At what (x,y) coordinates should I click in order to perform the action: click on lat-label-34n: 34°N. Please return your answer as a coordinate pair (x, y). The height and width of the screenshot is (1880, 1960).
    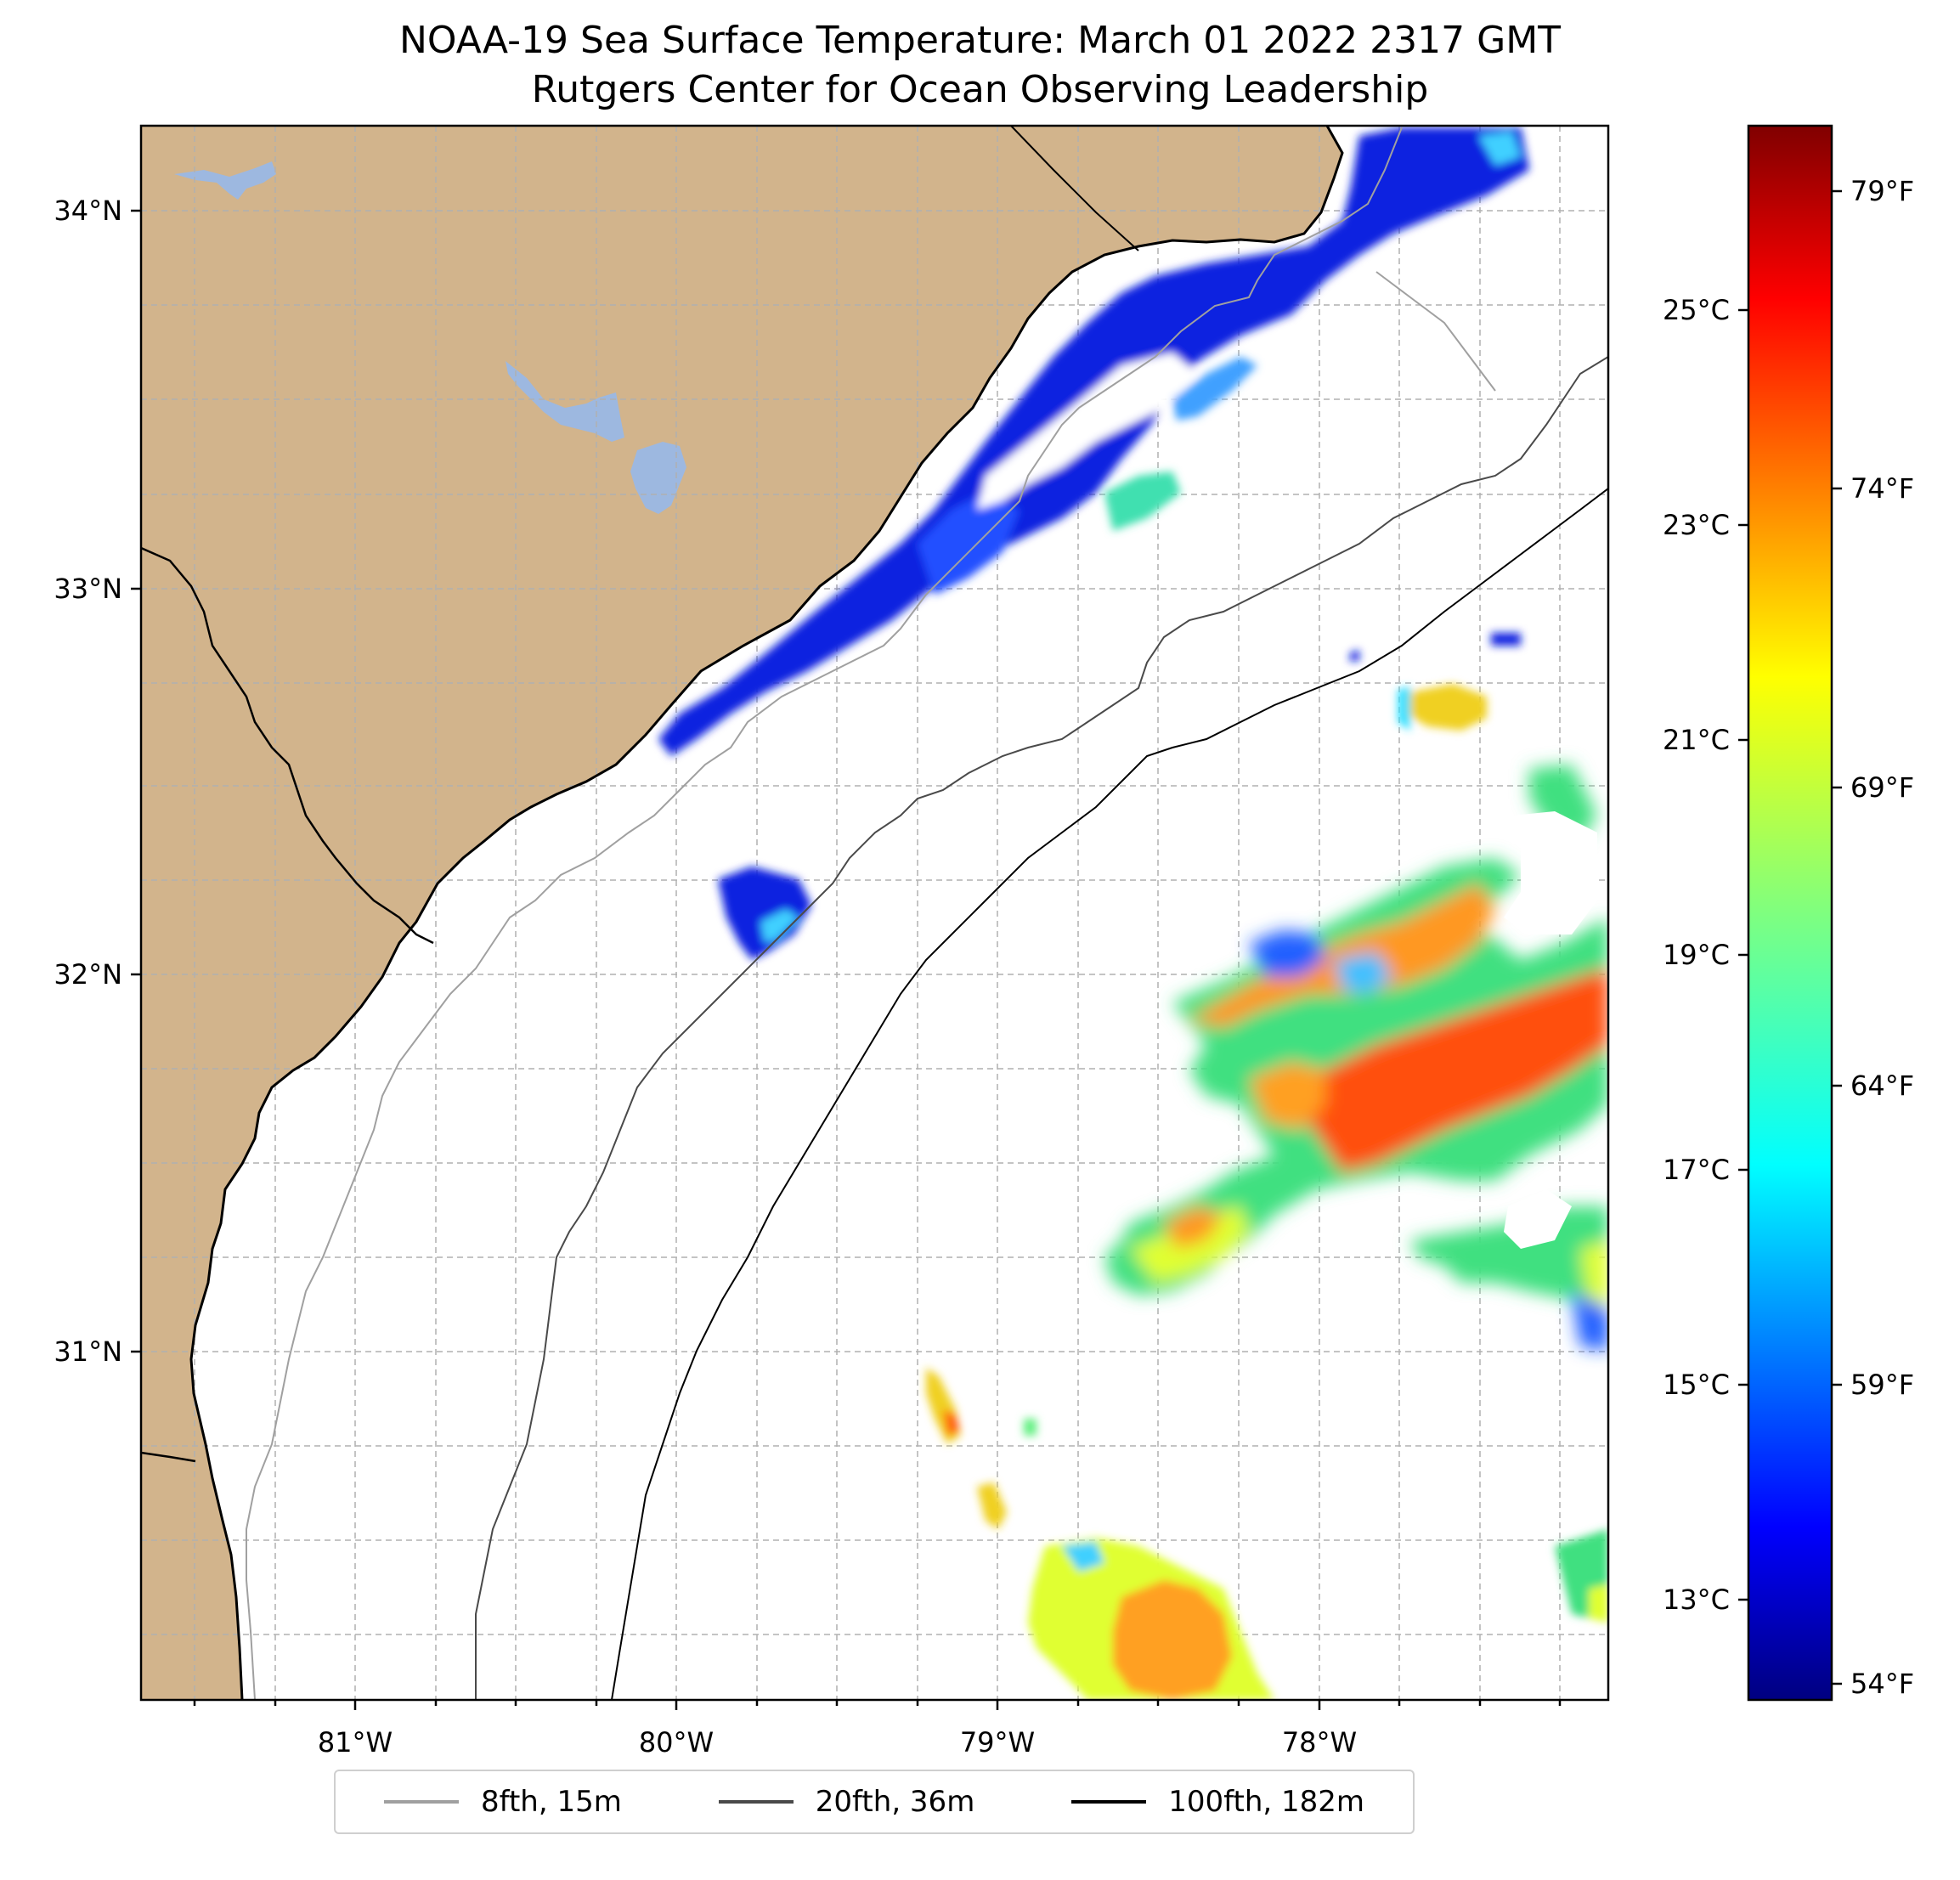
    Looking at the image, I should click on (88, 211).